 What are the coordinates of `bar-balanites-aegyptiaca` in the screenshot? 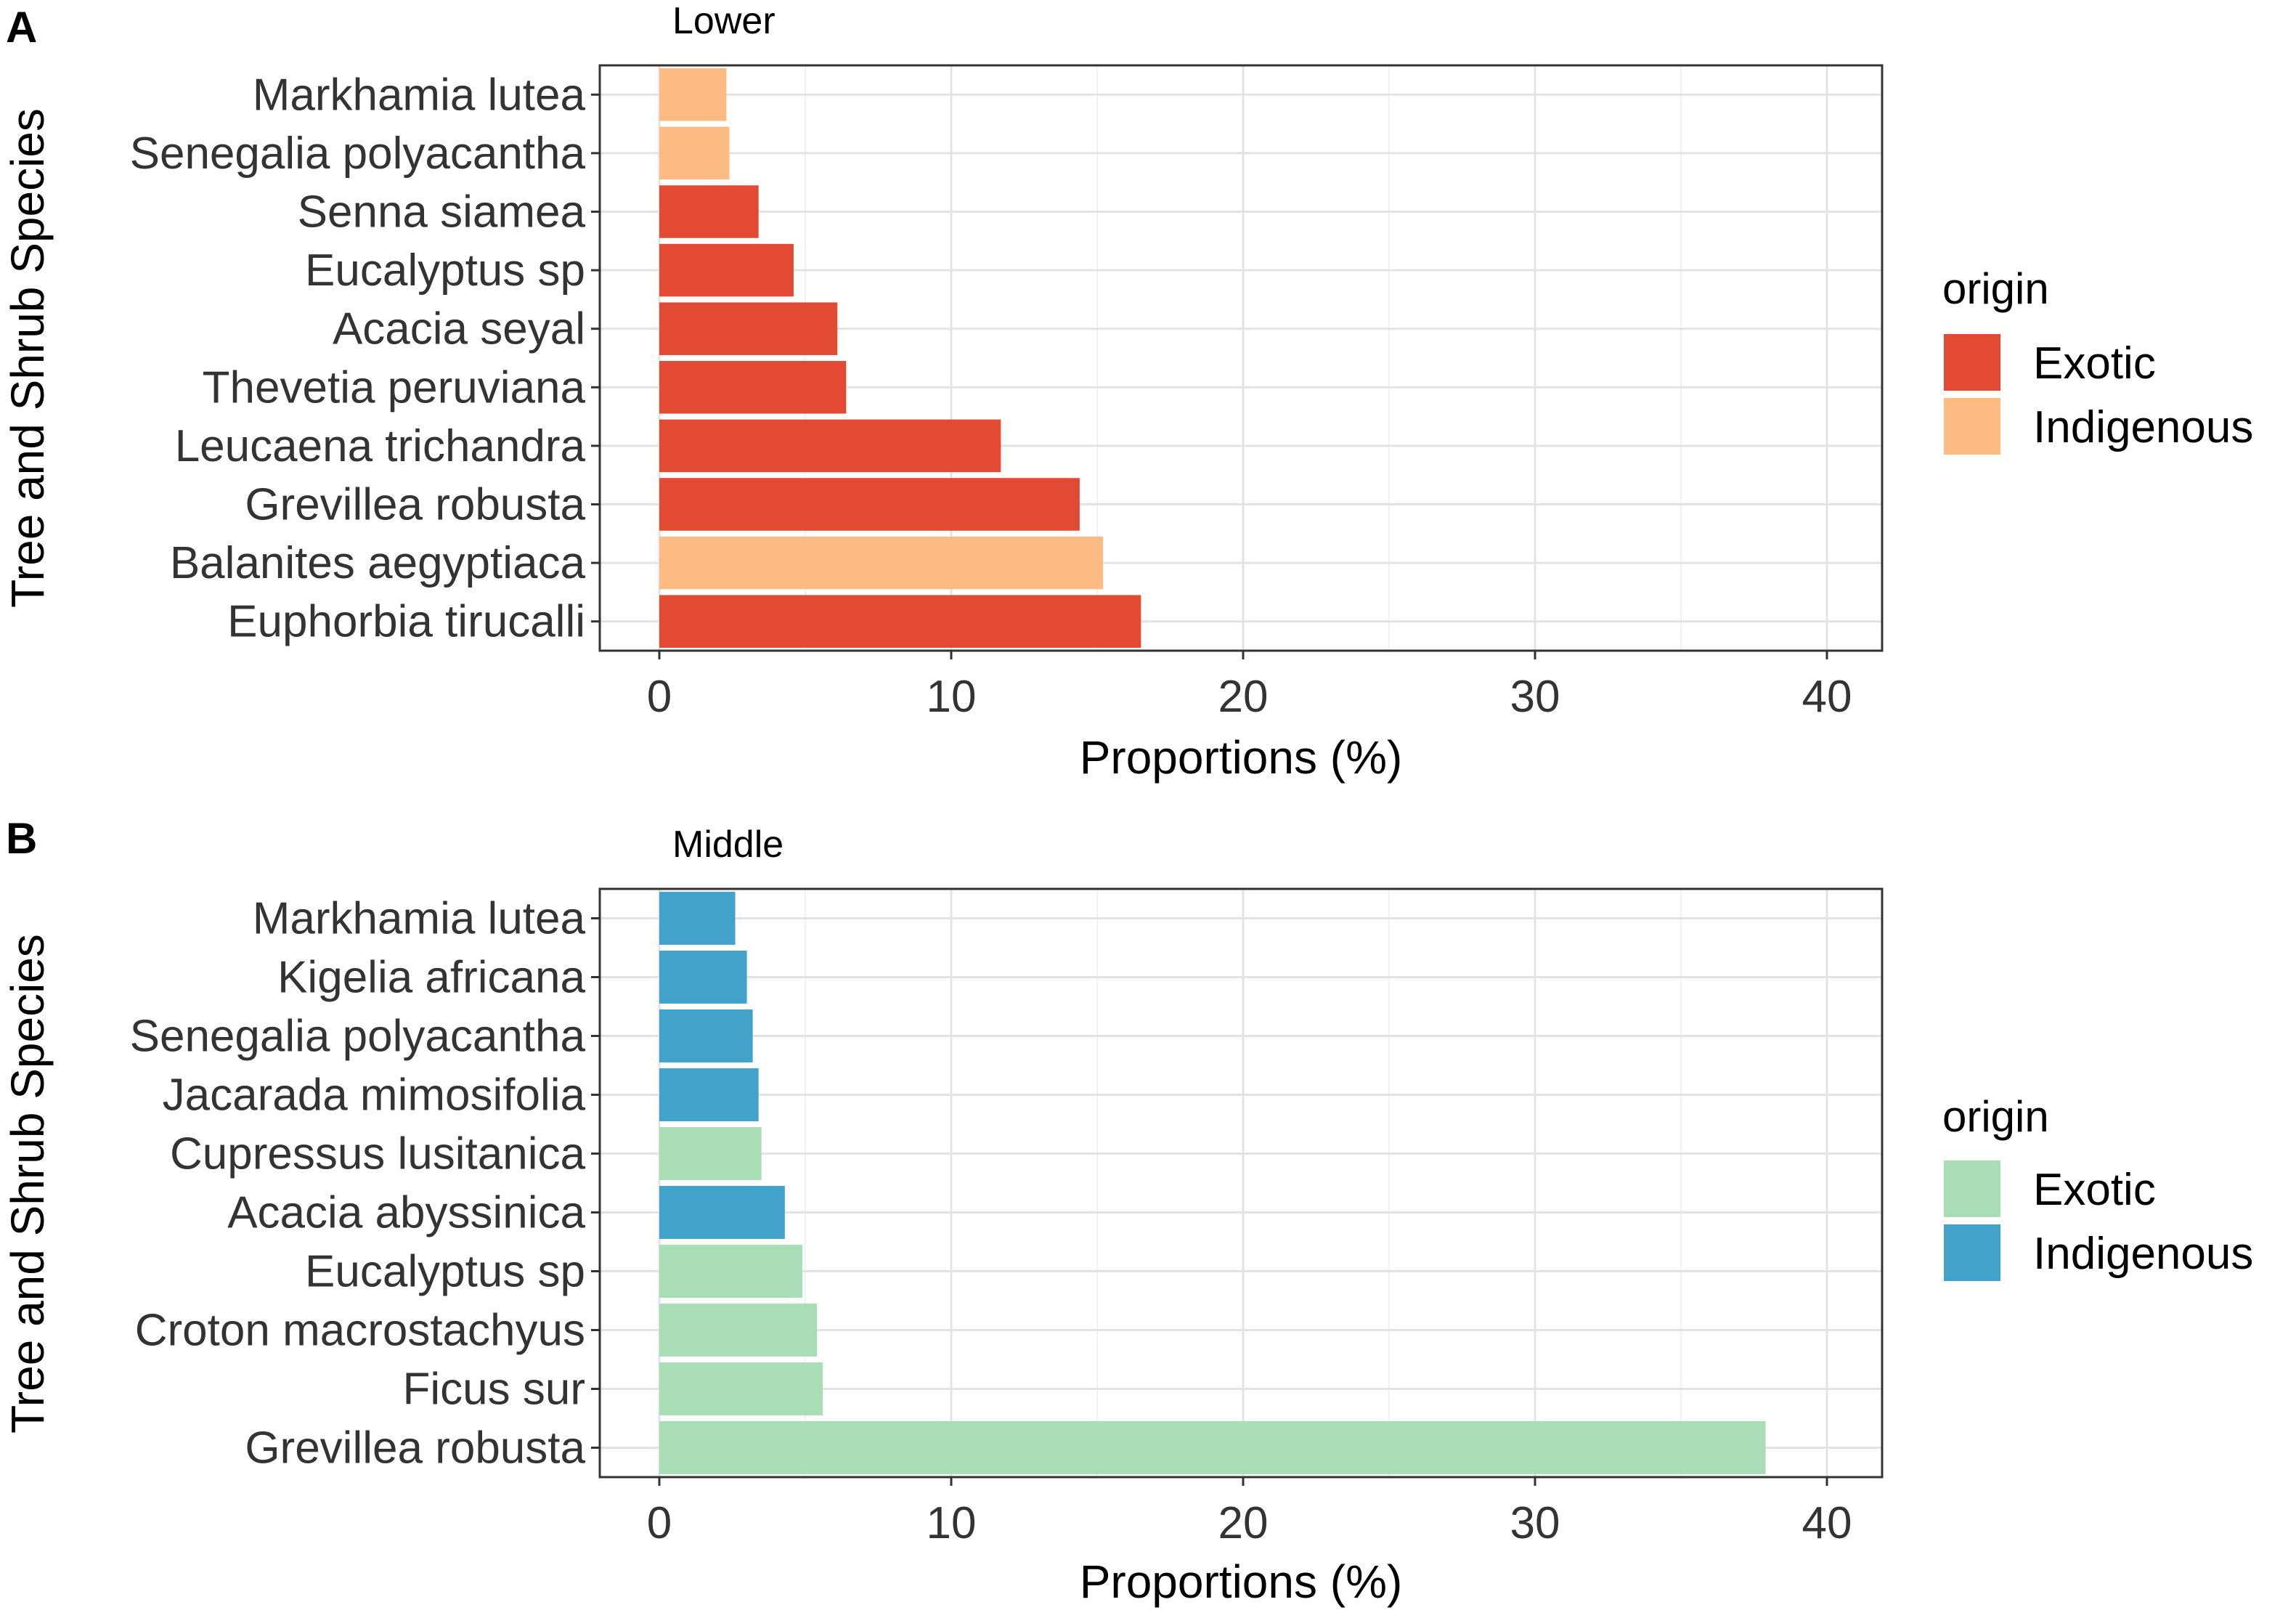 It's located at (881, 563).